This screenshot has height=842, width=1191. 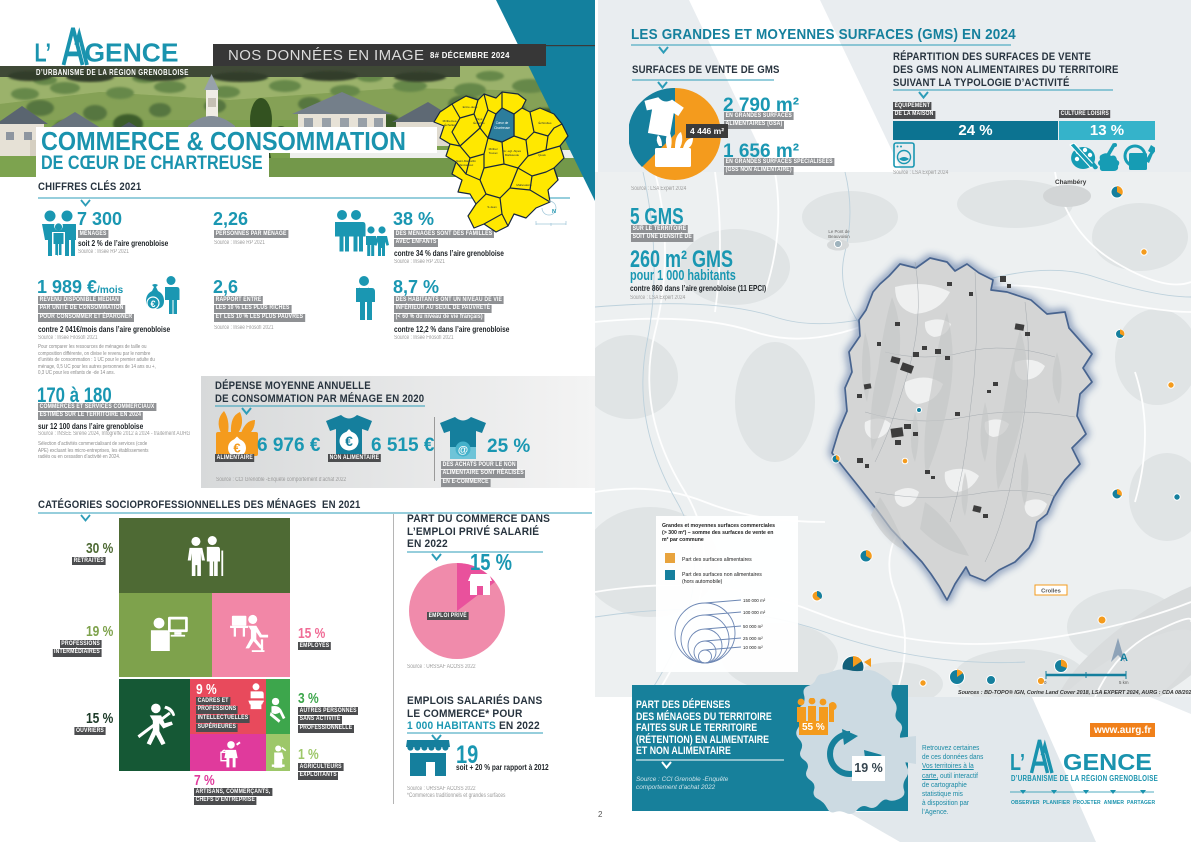 I want to click on svg-text: 0, so click(x=1045, y=682).